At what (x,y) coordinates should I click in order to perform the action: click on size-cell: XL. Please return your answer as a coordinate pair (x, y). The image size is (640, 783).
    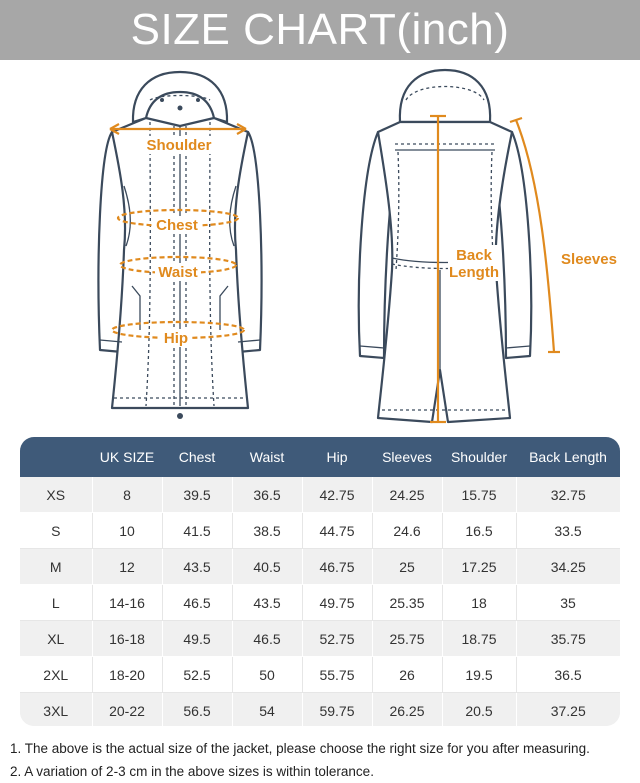
    Looking at the image, I should click on (56, 638).